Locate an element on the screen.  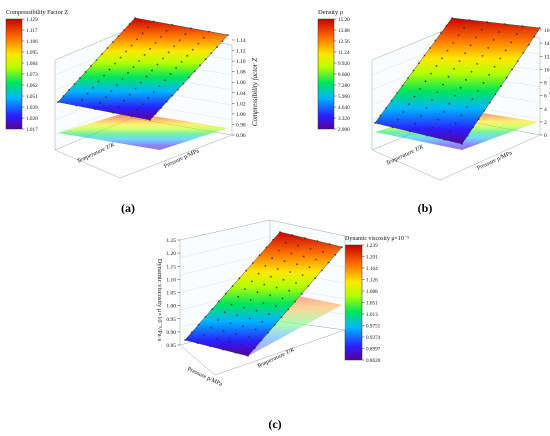
z-ticks-a: 0.96 0.98 1.00 1.02 1.04 1.06 1.08 1.10 1.12 1.14 is located at coordinates (239, 88).